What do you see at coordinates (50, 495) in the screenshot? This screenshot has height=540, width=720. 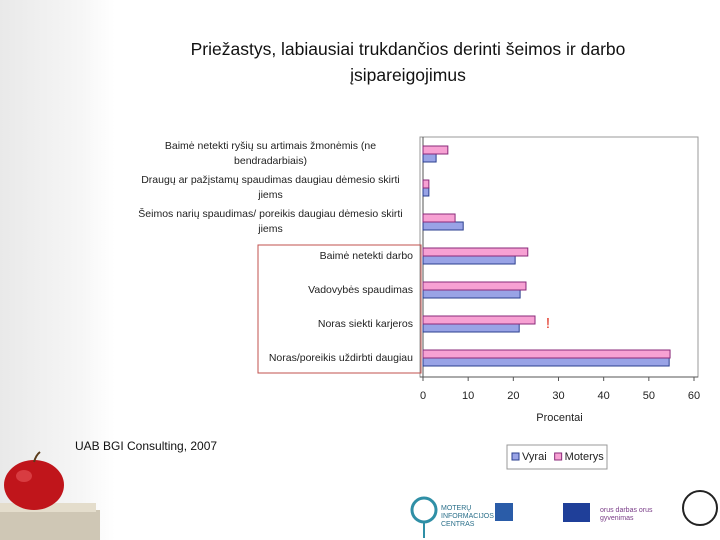 I see `apple-decoration` at bounding box center [50, 495].